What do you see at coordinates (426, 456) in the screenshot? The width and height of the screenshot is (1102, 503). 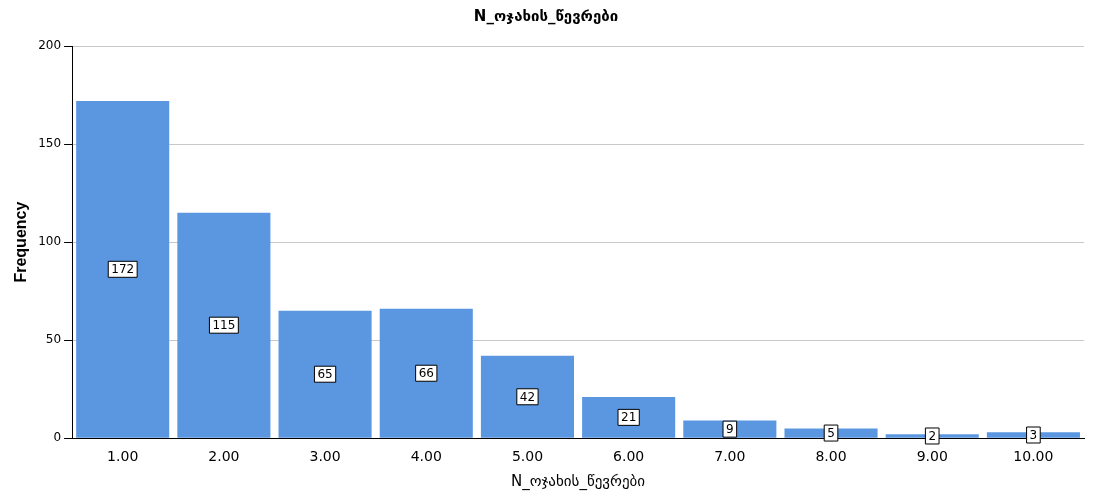 I see `x-tick-label: 4.00` at bounding box center [426, 456].